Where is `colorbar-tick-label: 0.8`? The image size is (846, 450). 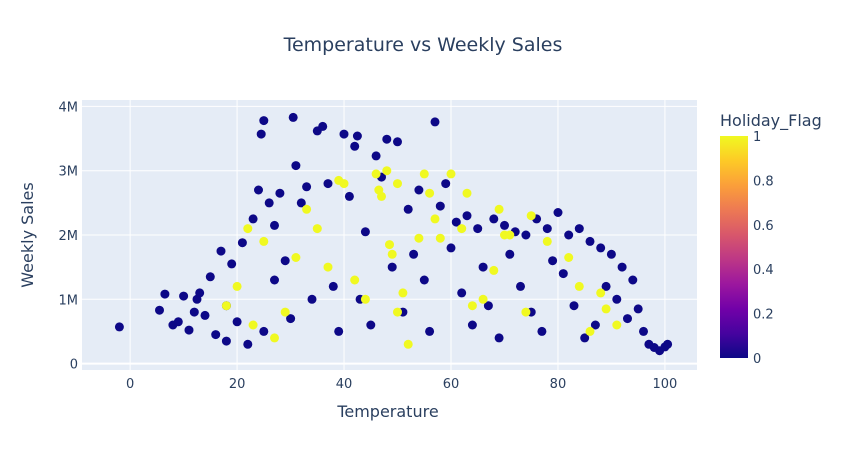
colorbar-tick-label: 0.8 is located at coordinates (763, 181).